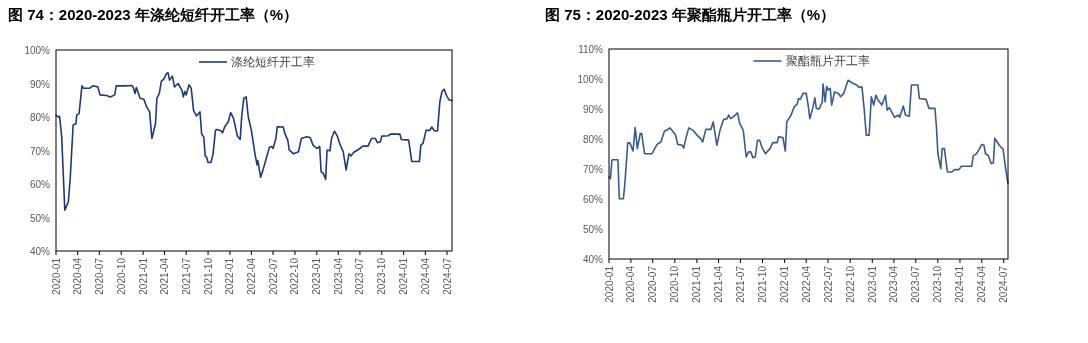 The width and height of the screenshot is (1088, 343). What do you see at coordinates (690, 14) in the screenshot?
I see `chart-title: 图 75：2020-2023 年聚酯瓶片开工率（%）` at bounding box center [690, 14].